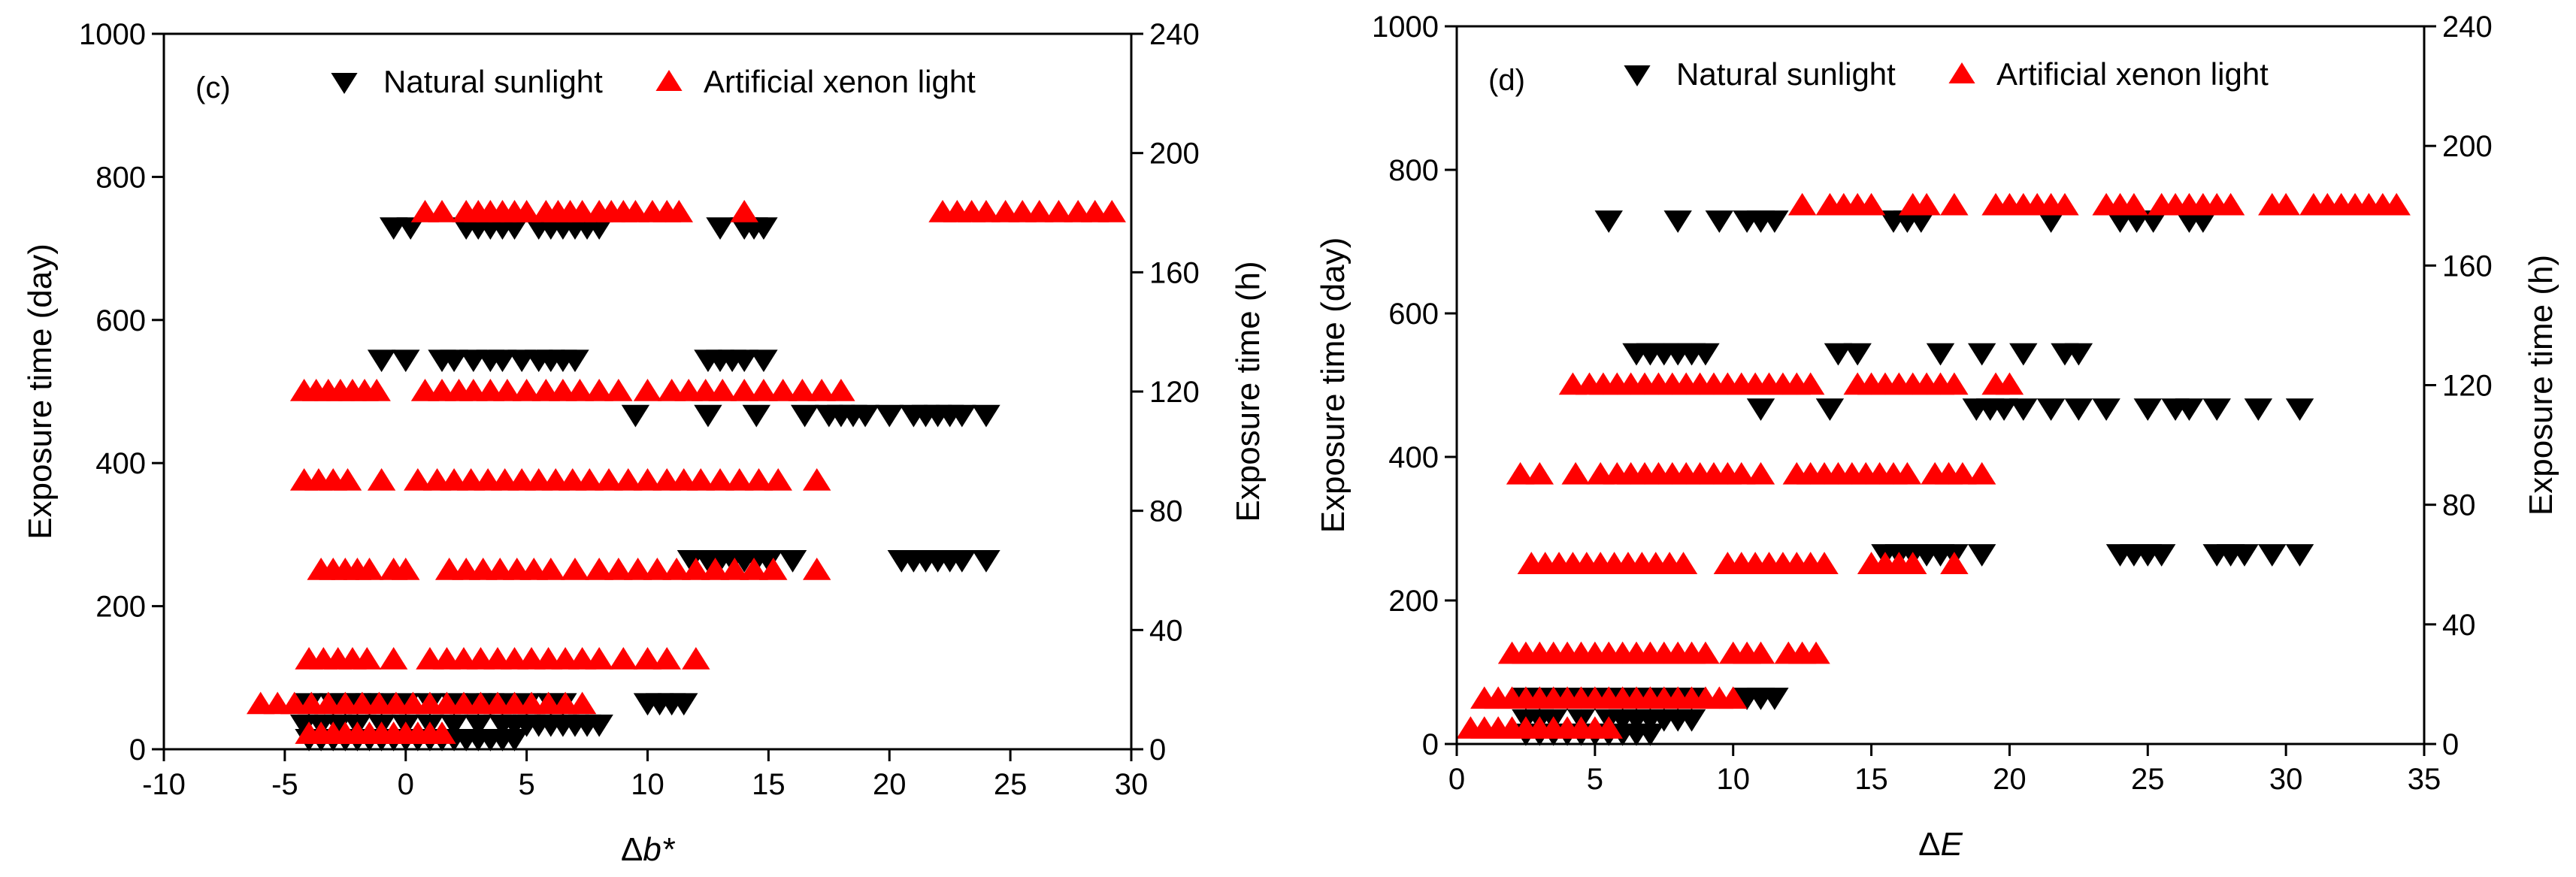  I want to click on chart-c-legend-label-artificial-xenon-light: Artificial xenon light, so click(840, 81).